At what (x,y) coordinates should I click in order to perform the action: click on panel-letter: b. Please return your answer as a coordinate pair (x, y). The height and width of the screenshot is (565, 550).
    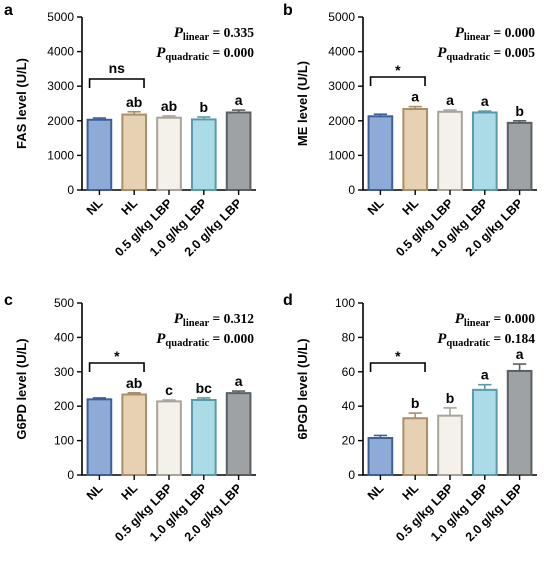
    Looking at the image, I should click on (288, 10).